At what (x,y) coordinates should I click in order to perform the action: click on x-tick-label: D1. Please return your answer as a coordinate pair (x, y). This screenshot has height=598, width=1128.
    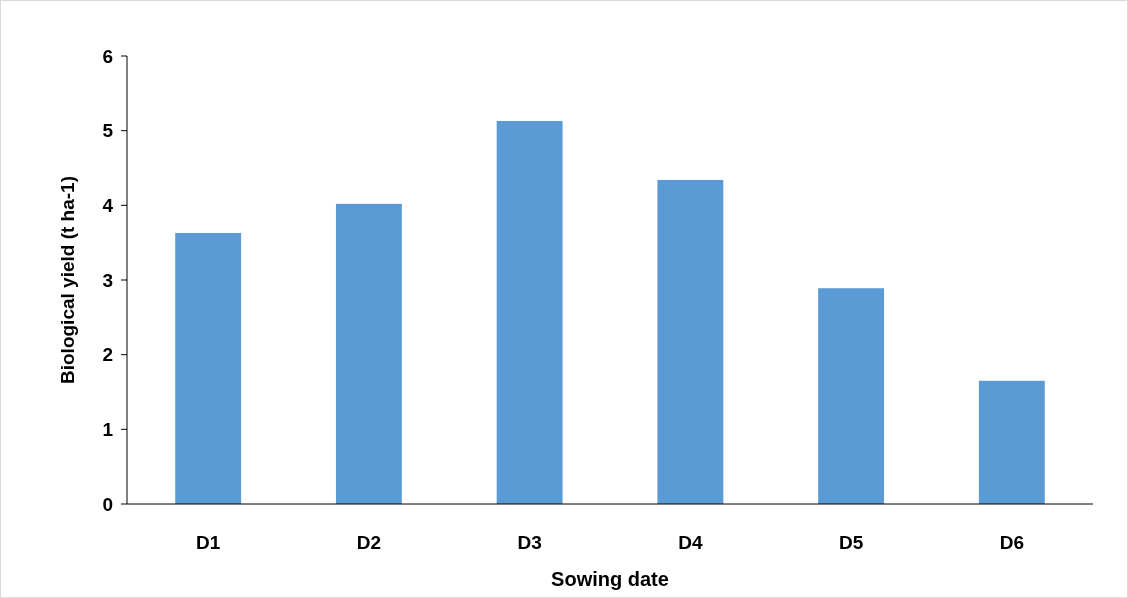
    Looking at the image, I should click on (208, 542).